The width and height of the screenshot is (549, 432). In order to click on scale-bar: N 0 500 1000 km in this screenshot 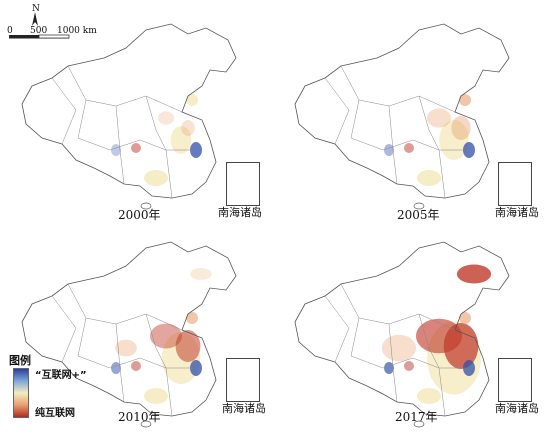, I will do `click(58, 24)`.